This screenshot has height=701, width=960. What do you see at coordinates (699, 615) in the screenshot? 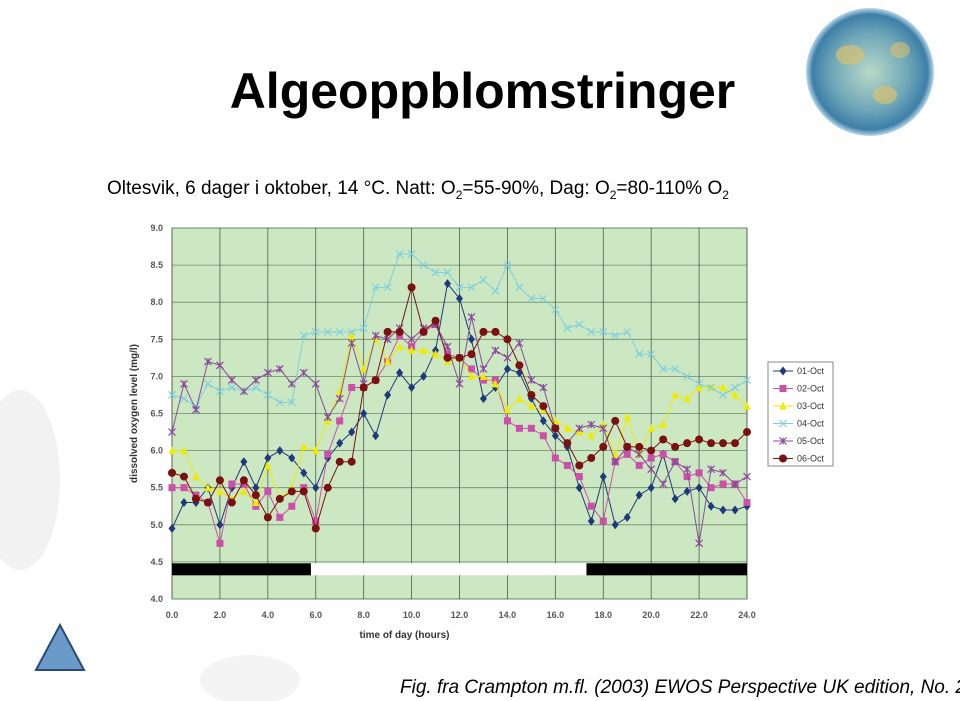
I see `x-tick-label: 22.0` at bounding box center [699, 615].